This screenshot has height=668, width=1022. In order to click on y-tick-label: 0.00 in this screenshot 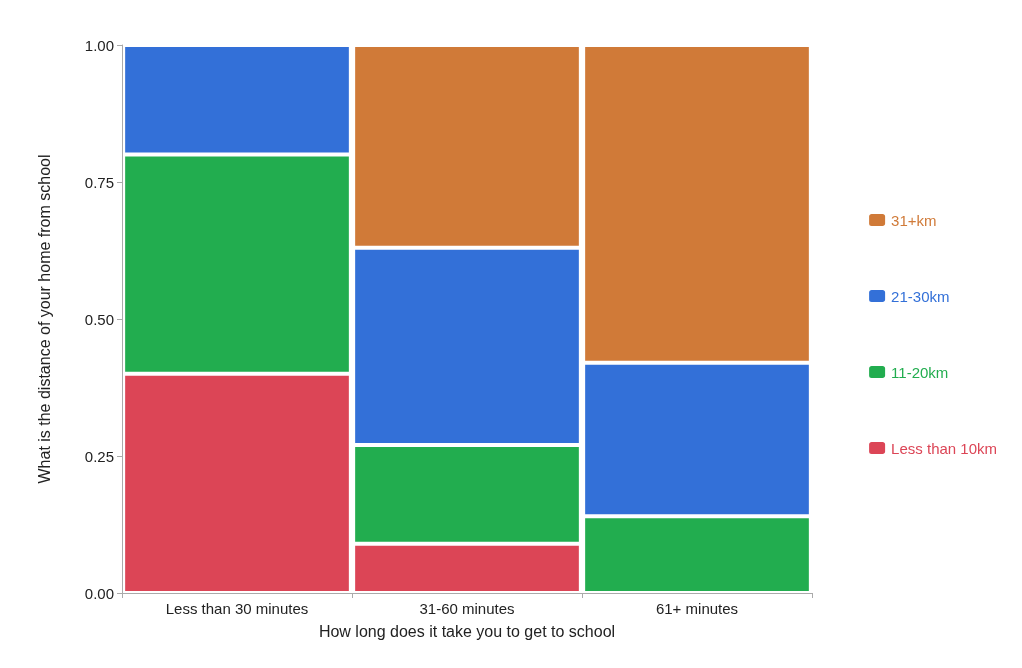, I will do `click(99, 593)`.